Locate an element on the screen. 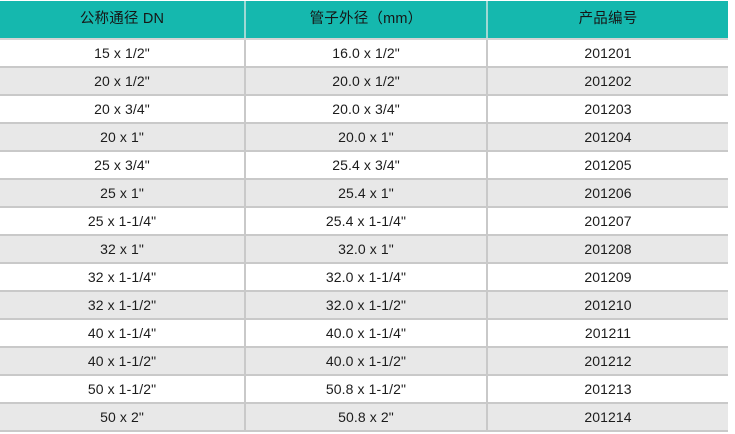  cell-text: 32 x 1" is located at coordinates (122, 249).